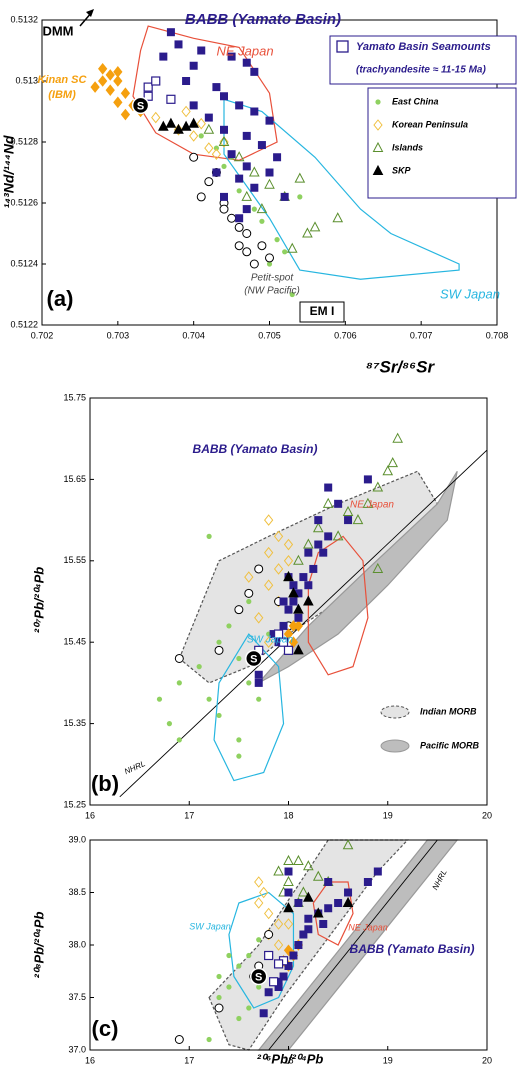 This screenshot has height=1070, width=523. I want to click on x-axis-label: ²⁰⁶Pb/²⁰⁴Pb, so click(290, 1058).